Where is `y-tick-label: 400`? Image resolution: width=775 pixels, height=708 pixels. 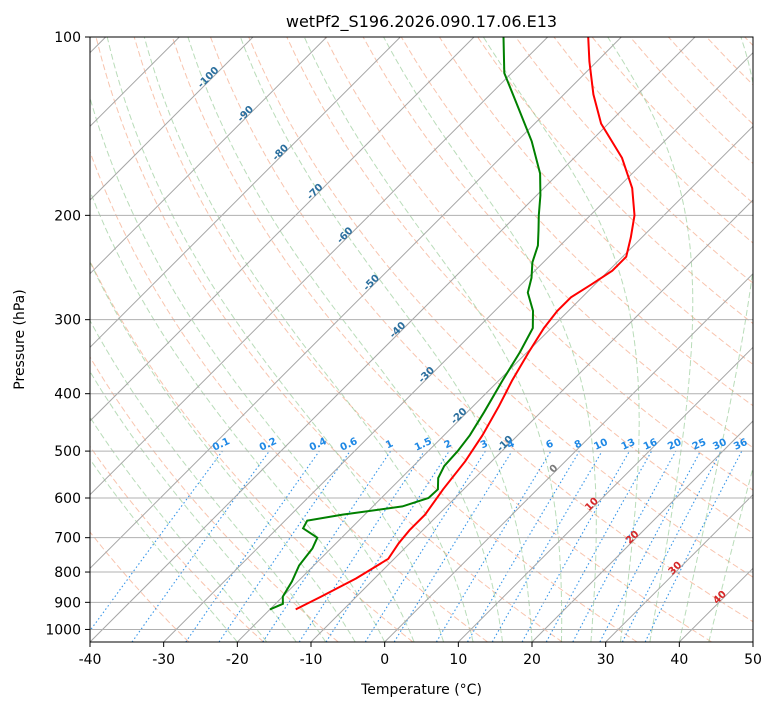
y-tick-label: 400 is located at coordinates (67, 395).